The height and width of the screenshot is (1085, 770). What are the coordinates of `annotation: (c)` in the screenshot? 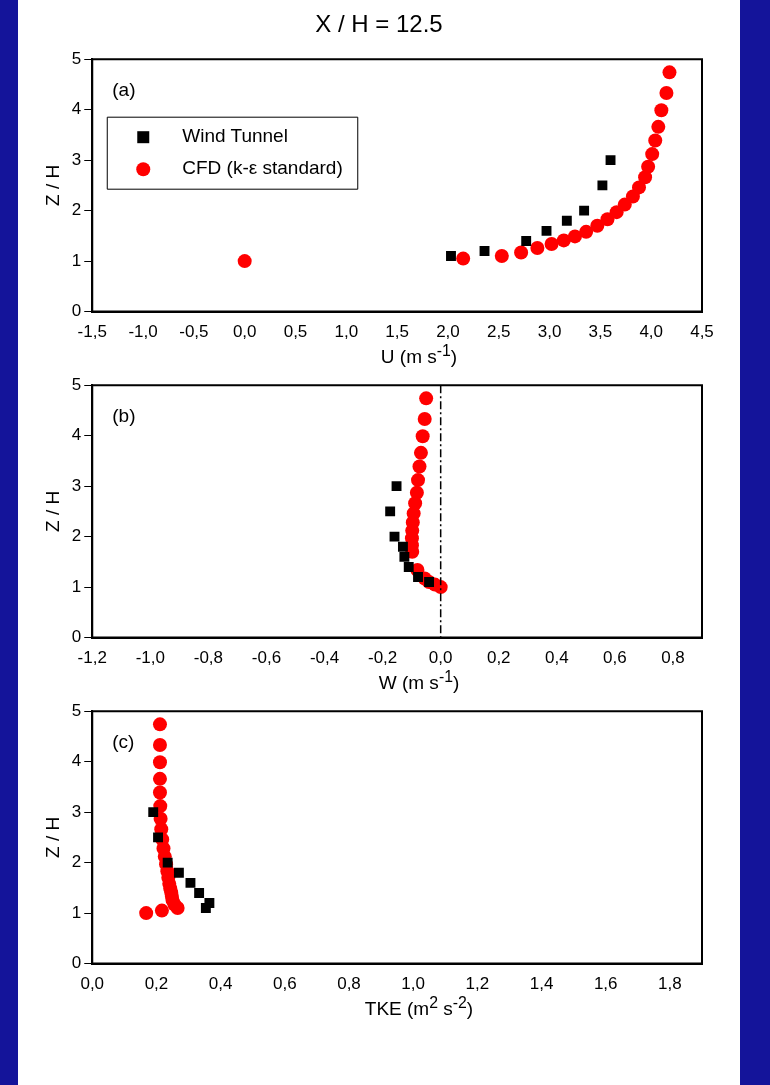 It's located at (123, 741).